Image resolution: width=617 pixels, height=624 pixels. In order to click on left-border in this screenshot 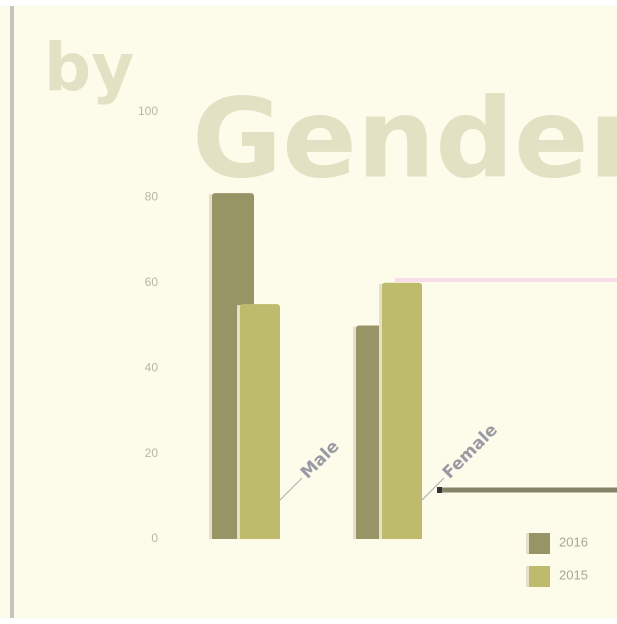, I will do `click(12, 312)`.